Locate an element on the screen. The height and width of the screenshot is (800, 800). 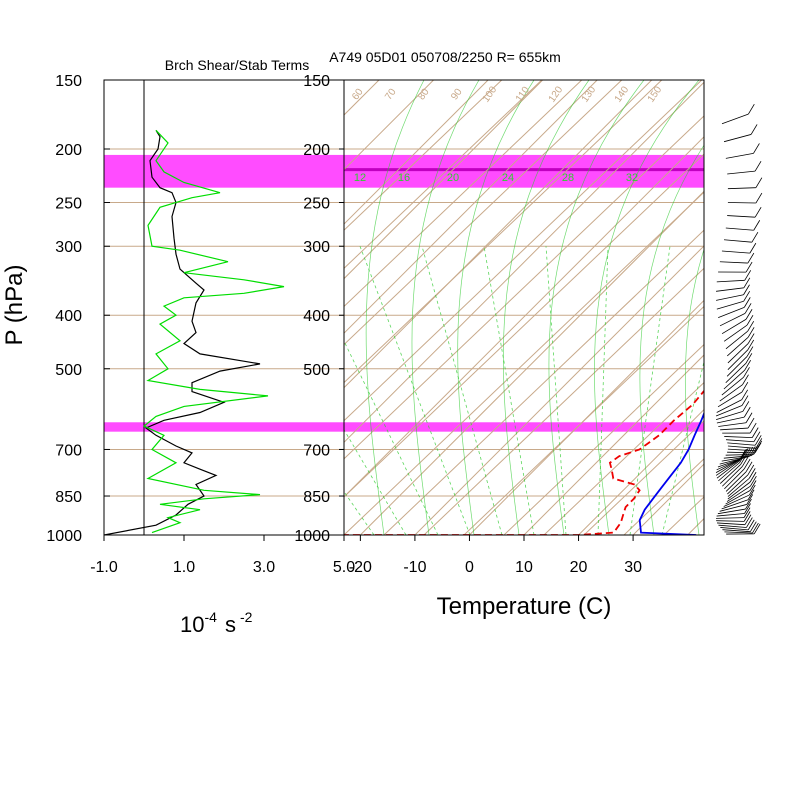
skewt-xtick-label: 30 is located at coordinates (633, 567).